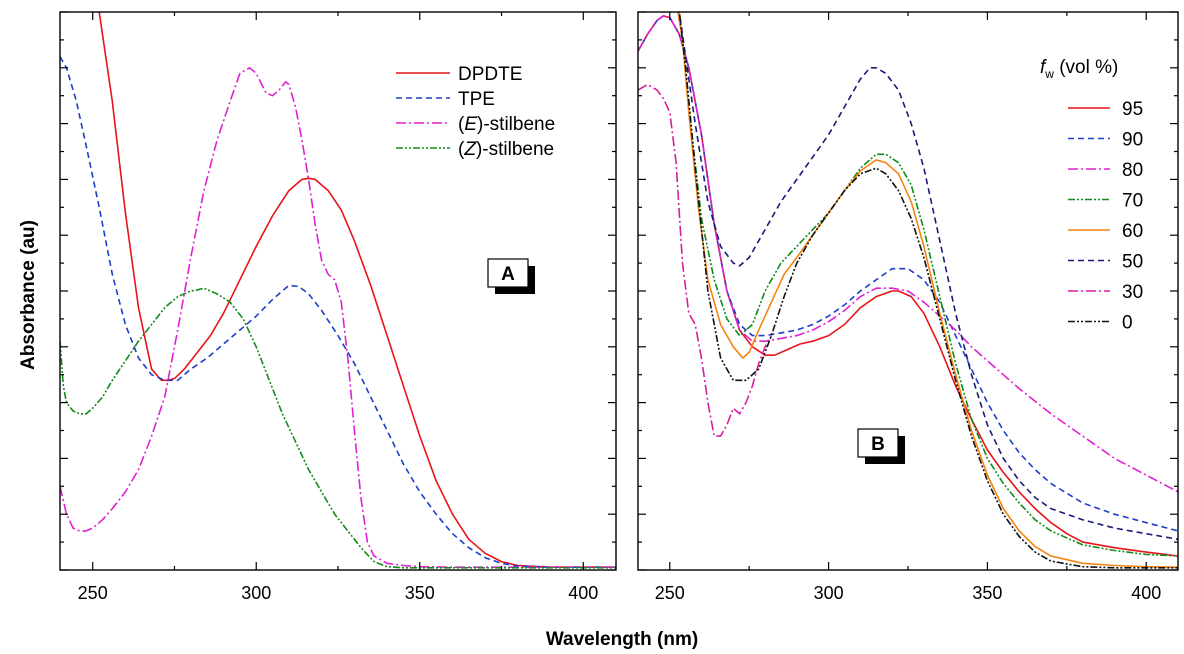 This screenshot has width=1184, height=654. I want to click on legend-entry: 80, so click(1132, 170).